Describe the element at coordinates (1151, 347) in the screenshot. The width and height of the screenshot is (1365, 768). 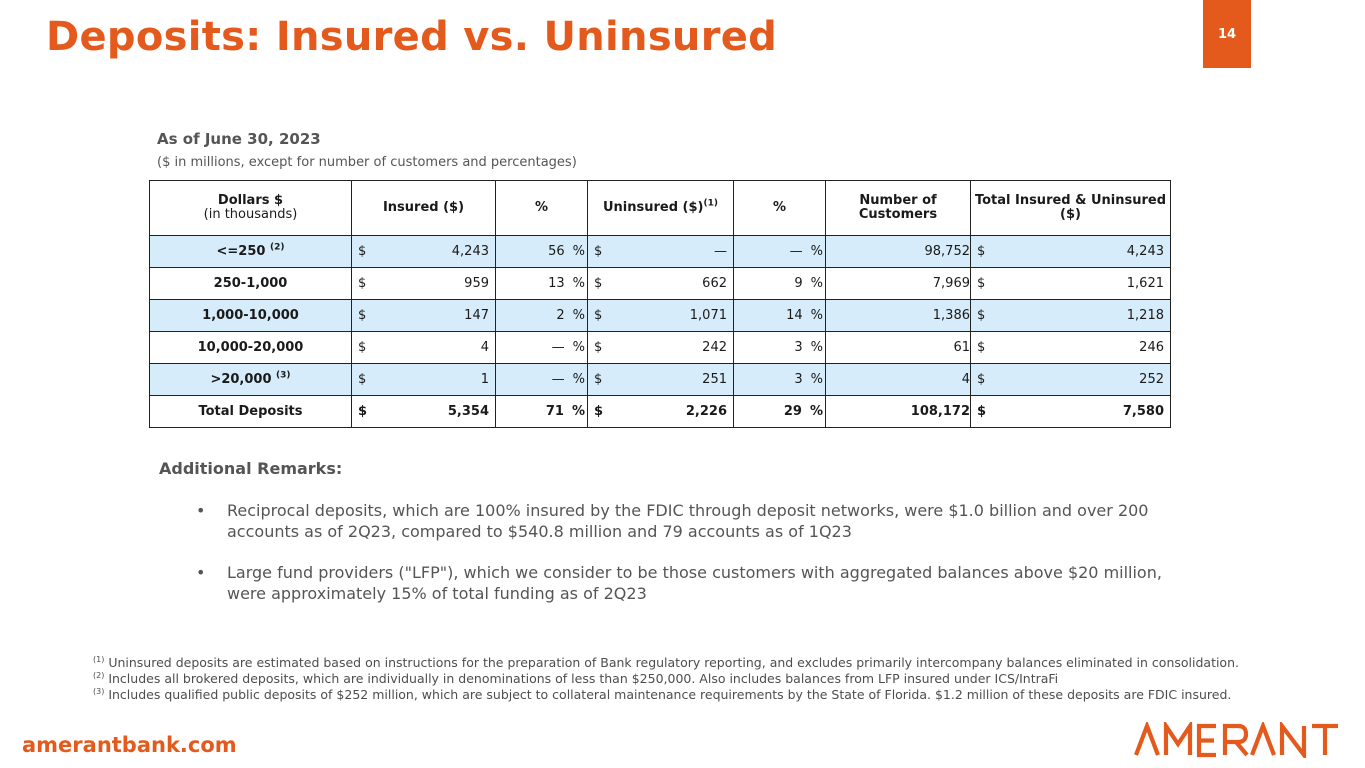
I see `total-value: 246` at that location.